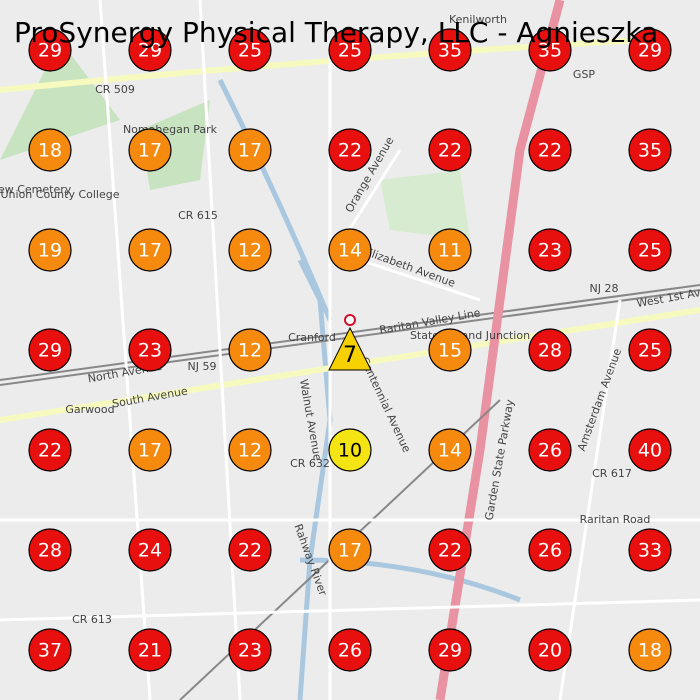  I want to click on map-label: CR 617, so click(612, 473).